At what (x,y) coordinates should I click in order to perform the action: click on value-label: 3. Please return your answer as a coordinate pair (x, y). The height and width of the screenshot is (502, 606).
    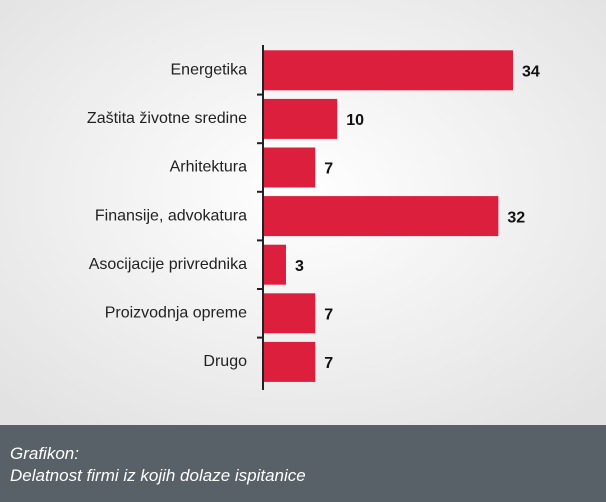
    Looking at the image, I should click on (299, 266).